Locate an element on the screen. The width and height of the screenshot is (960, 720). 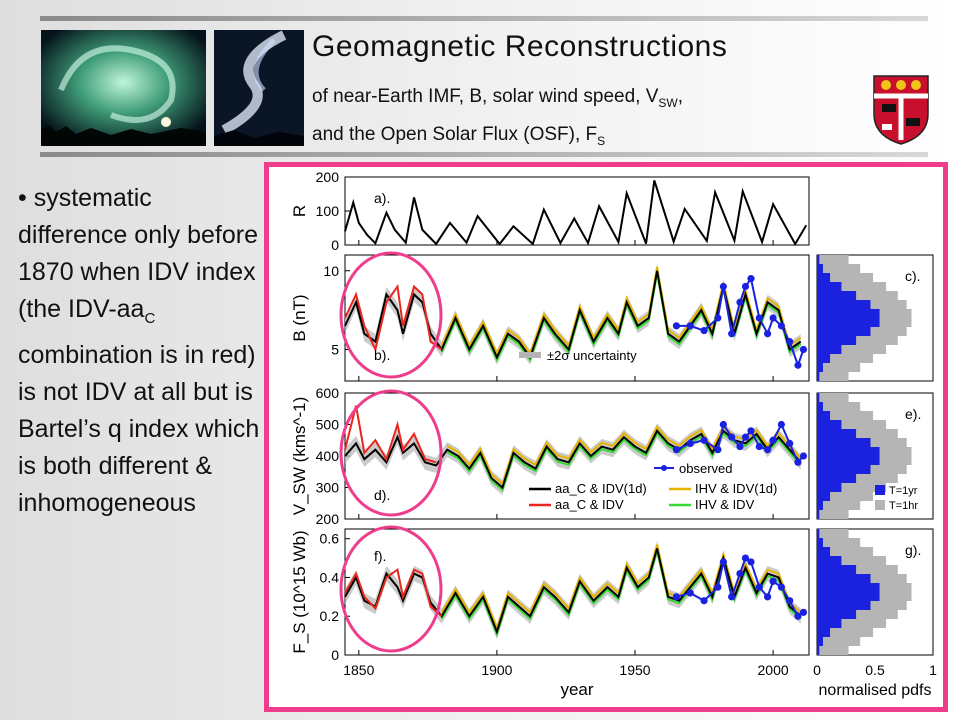
pdf-x-tick-label: 0 is located at coordinates (817, 670).